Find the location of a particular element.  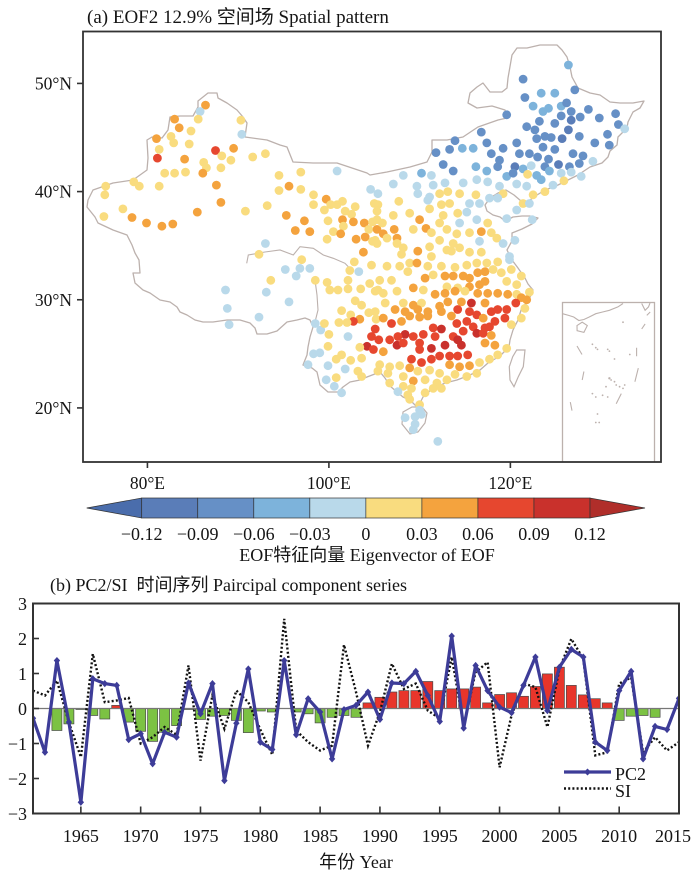

x-tick-label: 1995 is located at coordinates (440, 836).